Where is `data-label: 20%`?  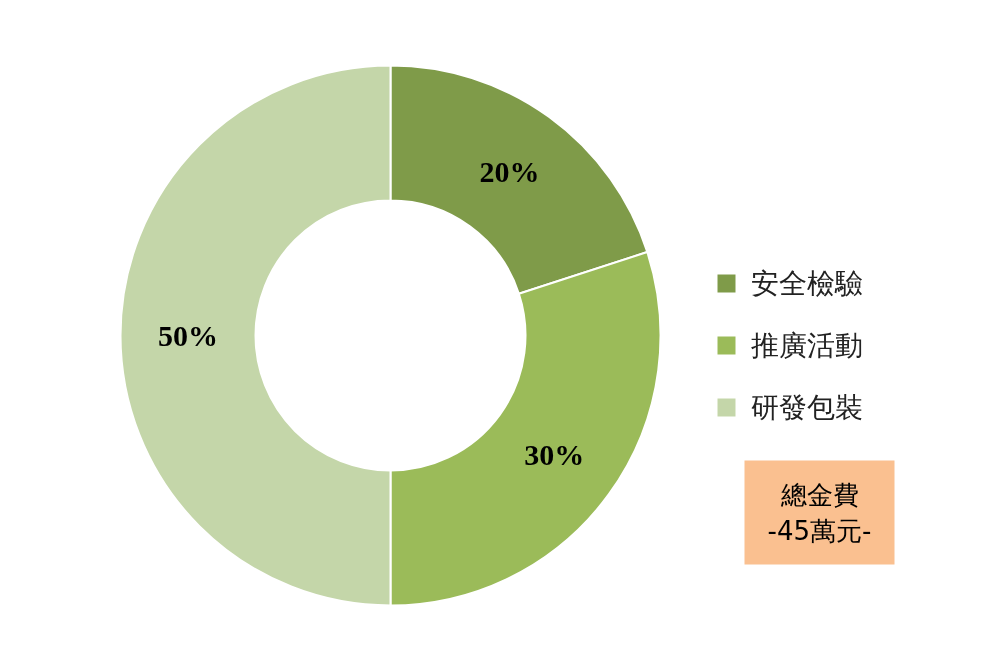
data-label: 20% is located at coordinates (509, 172).